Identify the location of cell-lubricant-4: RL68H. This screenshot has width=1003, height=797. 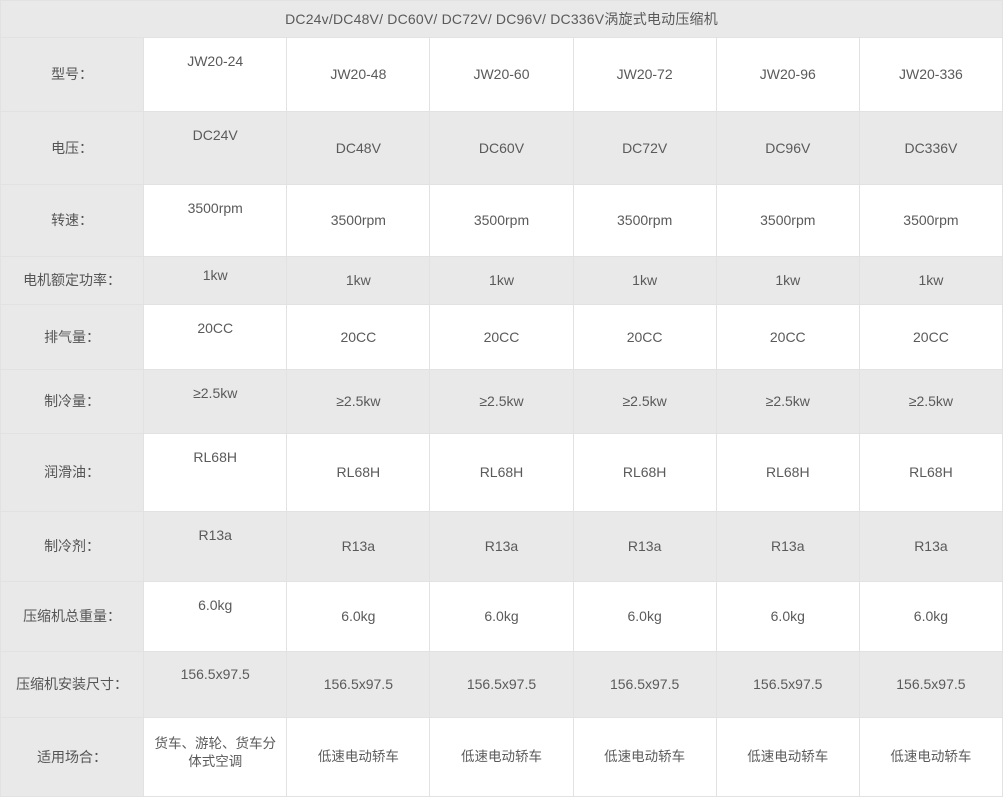
(644, 472).